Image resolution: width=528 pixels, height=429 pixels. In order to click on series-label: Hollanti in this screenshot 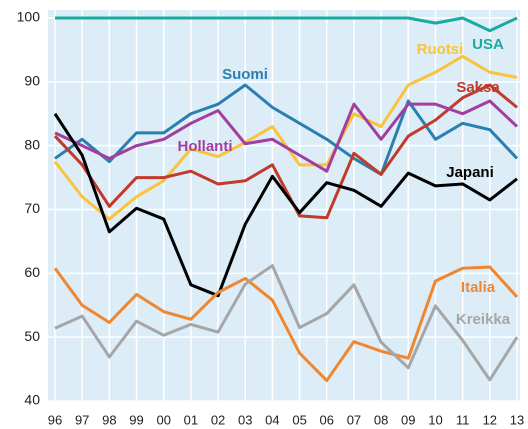, I will do `click(205, 146)`.